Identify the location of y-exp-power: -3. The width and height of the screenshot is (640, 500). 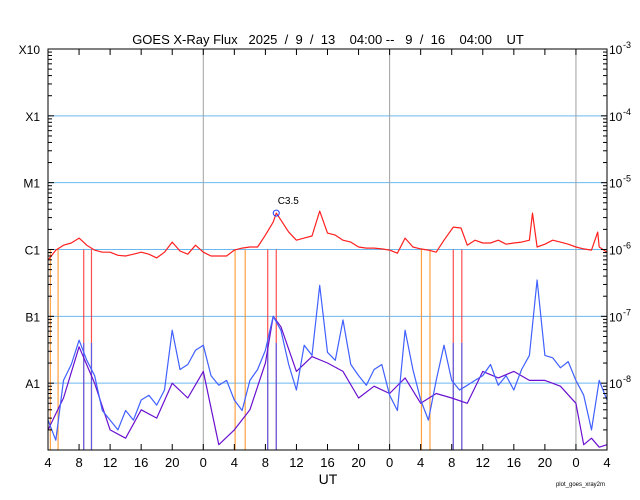
(627, 45).